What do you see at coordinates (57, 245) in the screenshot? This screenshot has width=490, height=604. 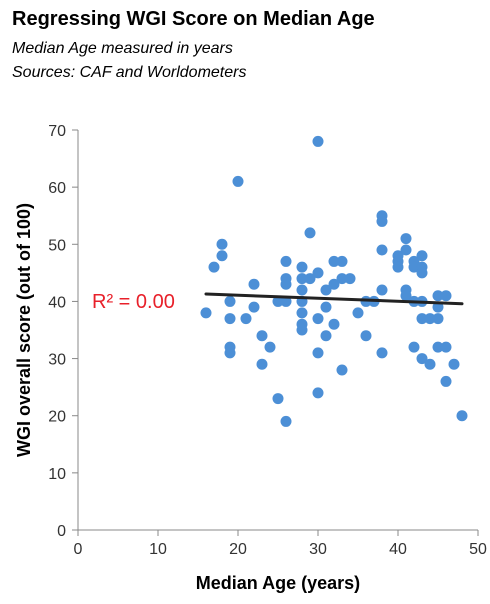 I see `y-tick-label: 50` at bounding box center [57, 245].